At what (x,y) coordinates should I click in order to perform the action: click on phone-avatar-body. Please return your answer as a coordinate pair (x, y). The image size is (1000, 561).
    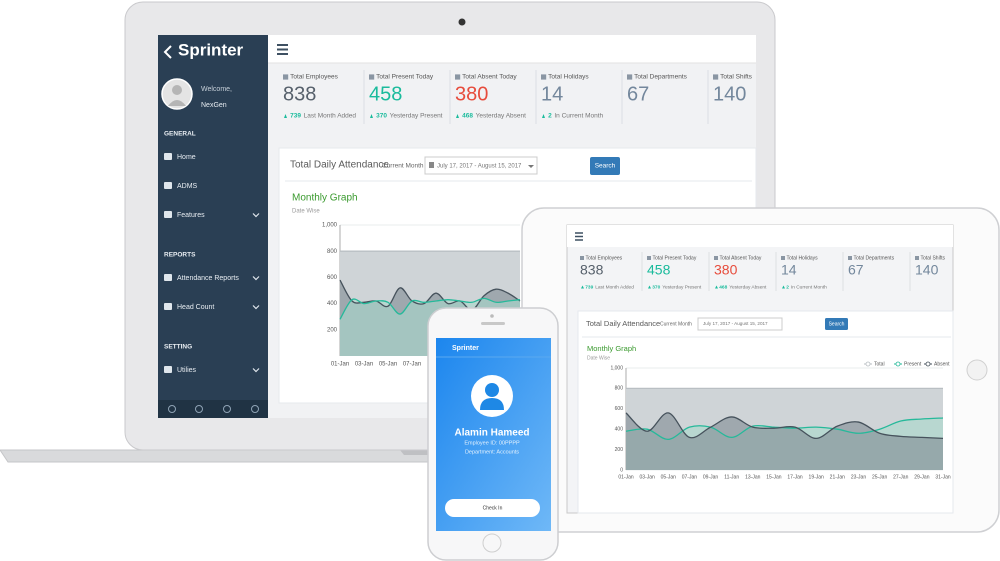
    Looking at the image, I should click on (492, 404).